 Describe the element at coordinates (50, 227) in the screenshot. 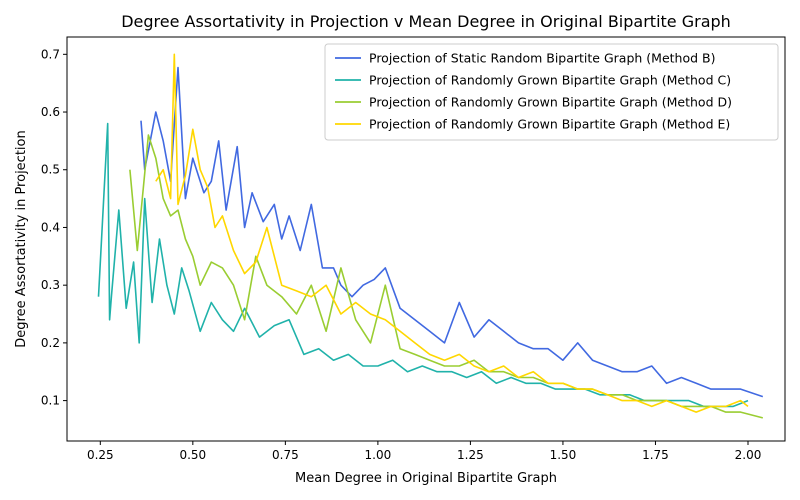

I see `y-tick-label: 0.4` at that location.